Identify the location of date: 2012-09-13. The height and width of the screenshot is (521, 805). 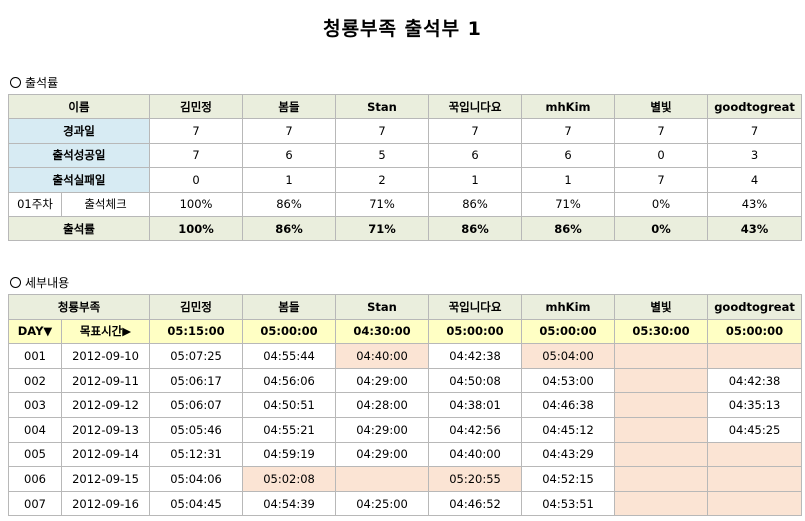
(105, 429).